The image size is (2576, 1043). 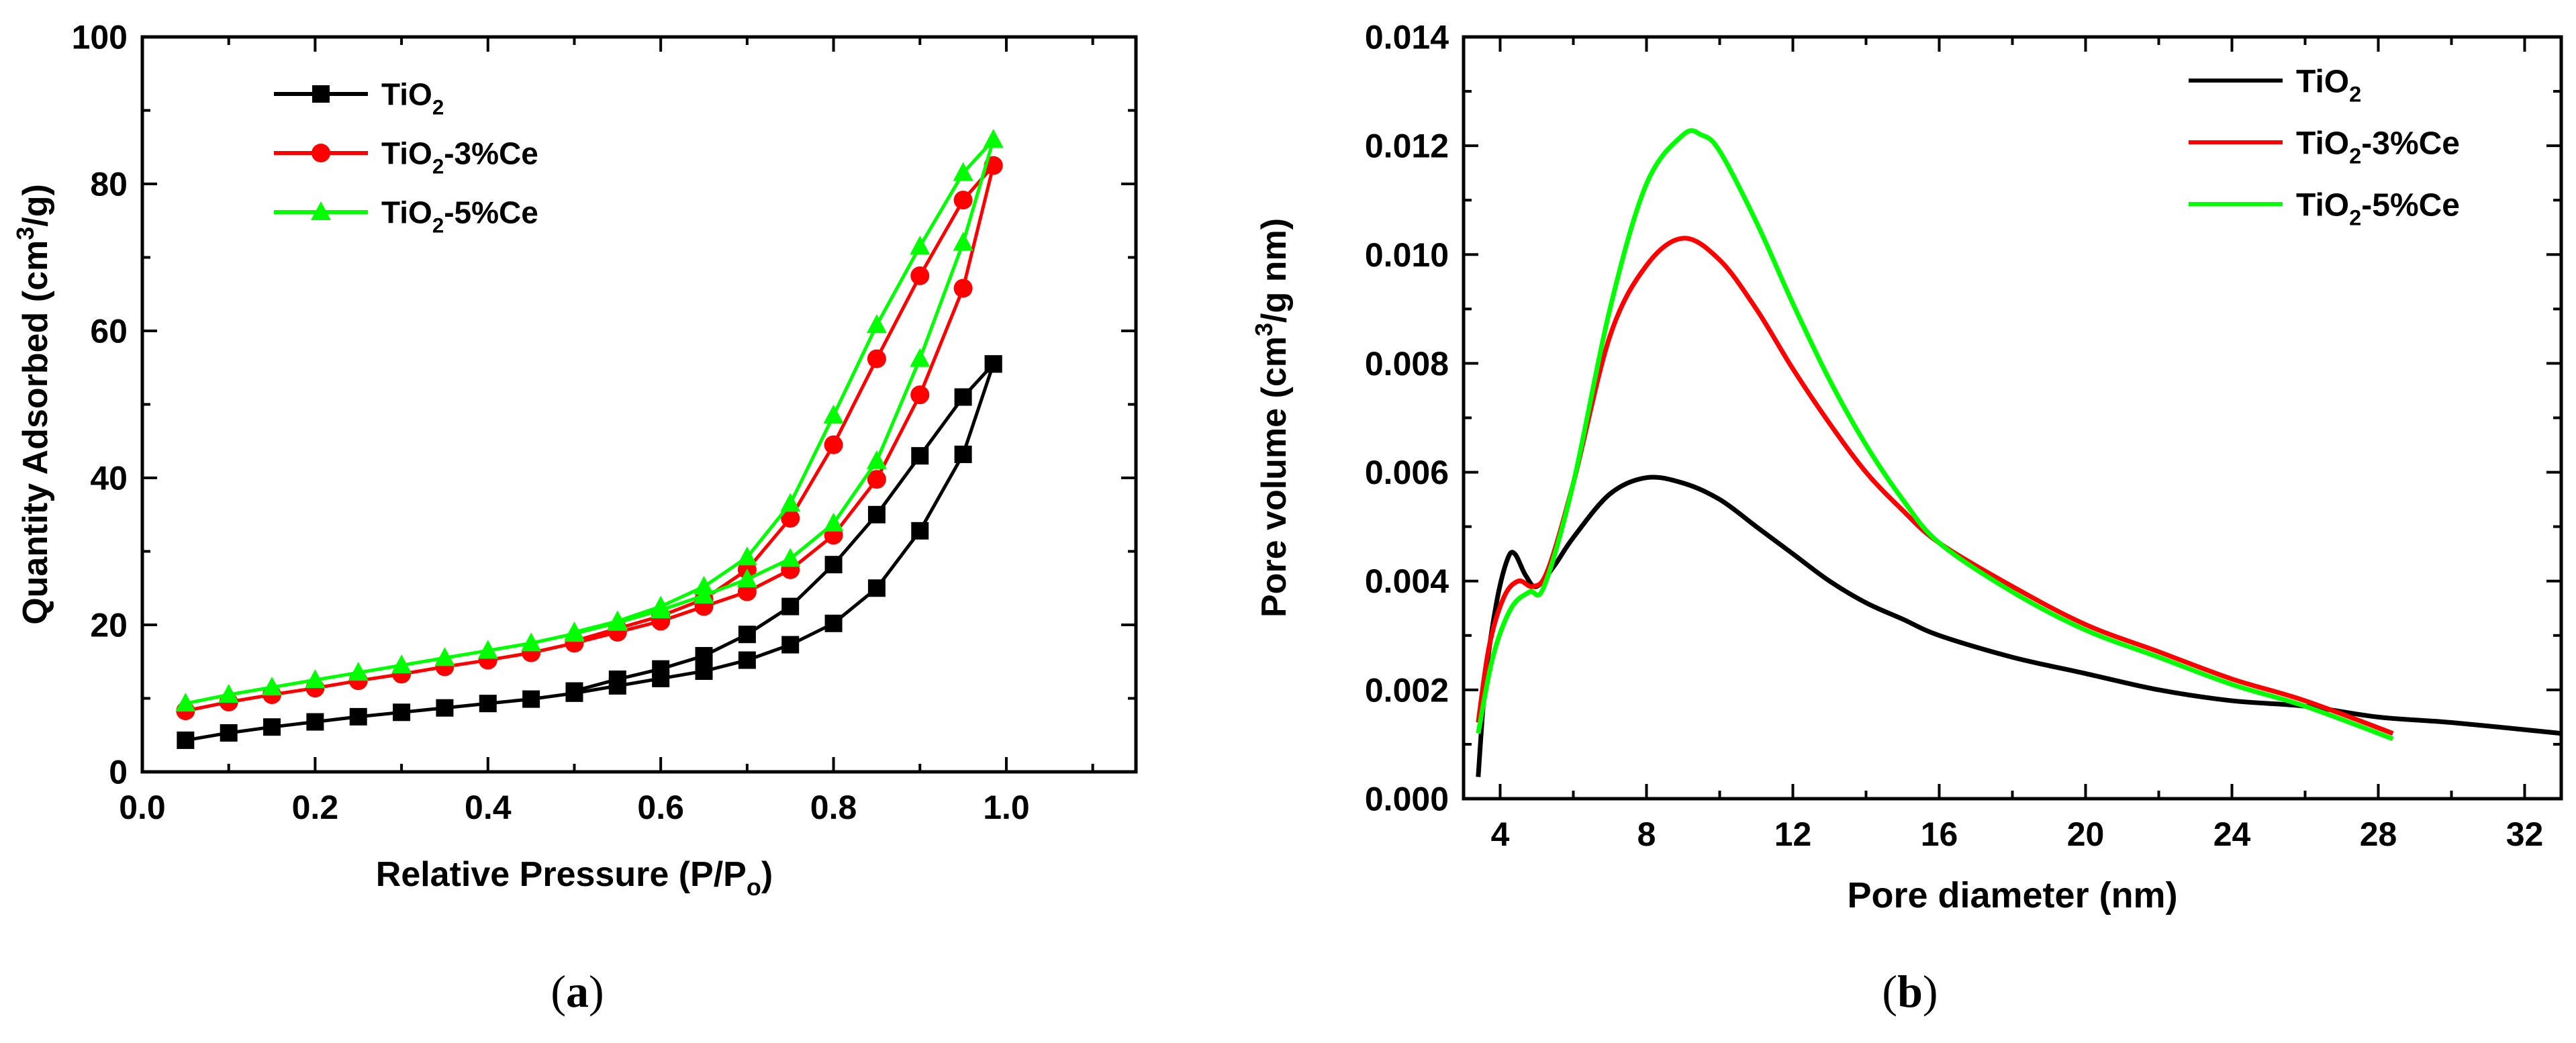 I want to click on x-axis-label-main: Relative Pressure (P/P, so click(x=561, y=875).